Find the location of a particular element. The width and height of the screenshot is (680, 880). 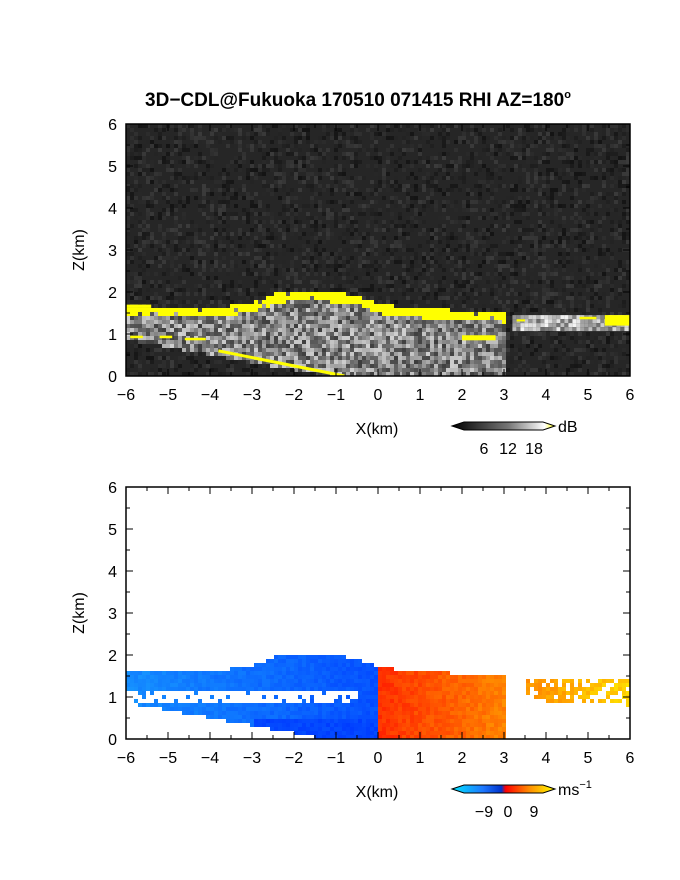

bottom-colorbar: ms−1 −9 0 9 is located at coordinates (521, 800).